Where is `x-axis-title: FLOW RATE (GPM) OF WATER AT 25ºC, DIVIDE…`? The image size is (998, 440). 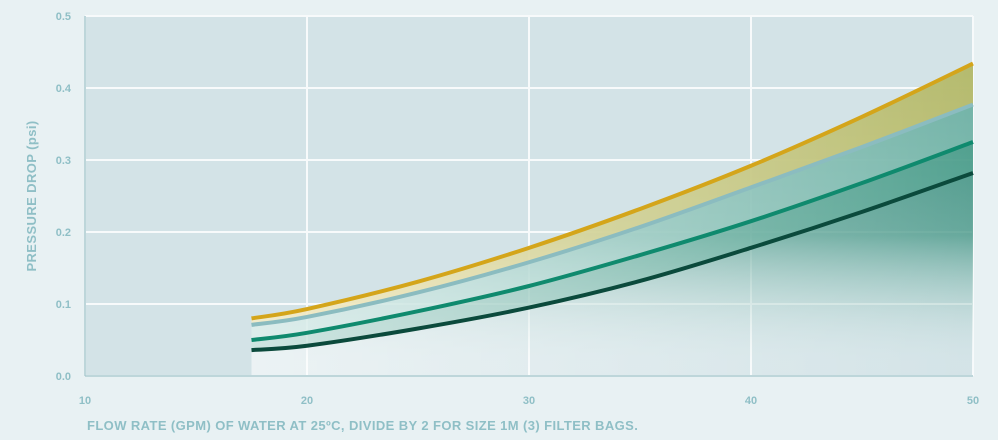
x-axis-title: FLOW RATE (GPM) OF WATER AT 25ºC, DIVIDE… is located at coordinates (362, 425).